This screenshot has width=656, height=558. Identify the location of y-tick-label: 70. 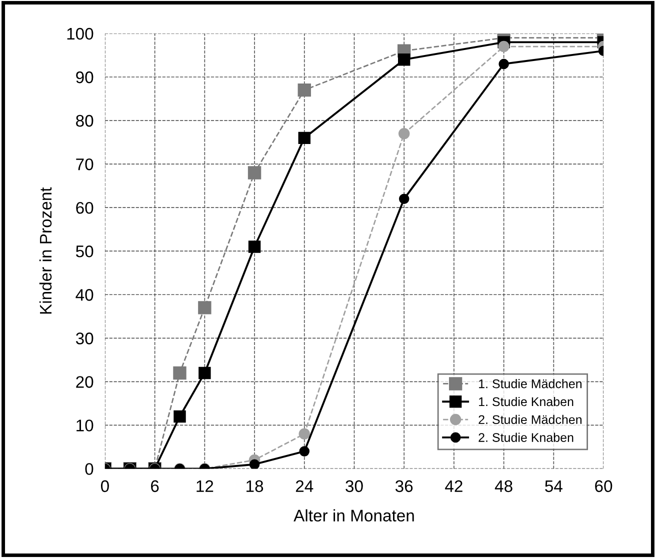
(85, 164).